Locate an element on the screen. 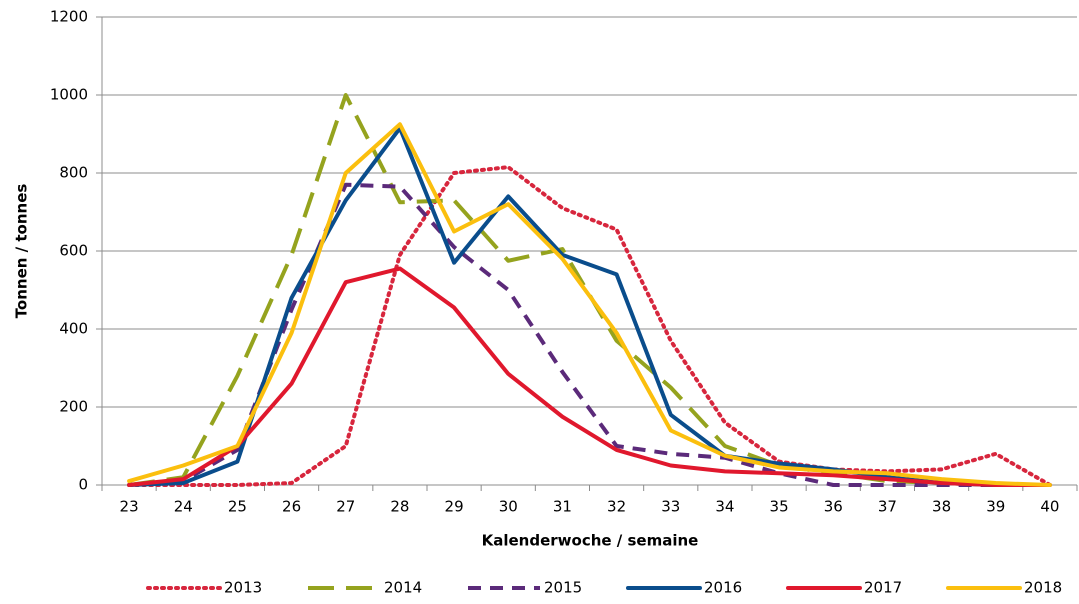 This screenshot has width=1079, height=604. legend-label: 2015 is located at coordinates (563, 588).